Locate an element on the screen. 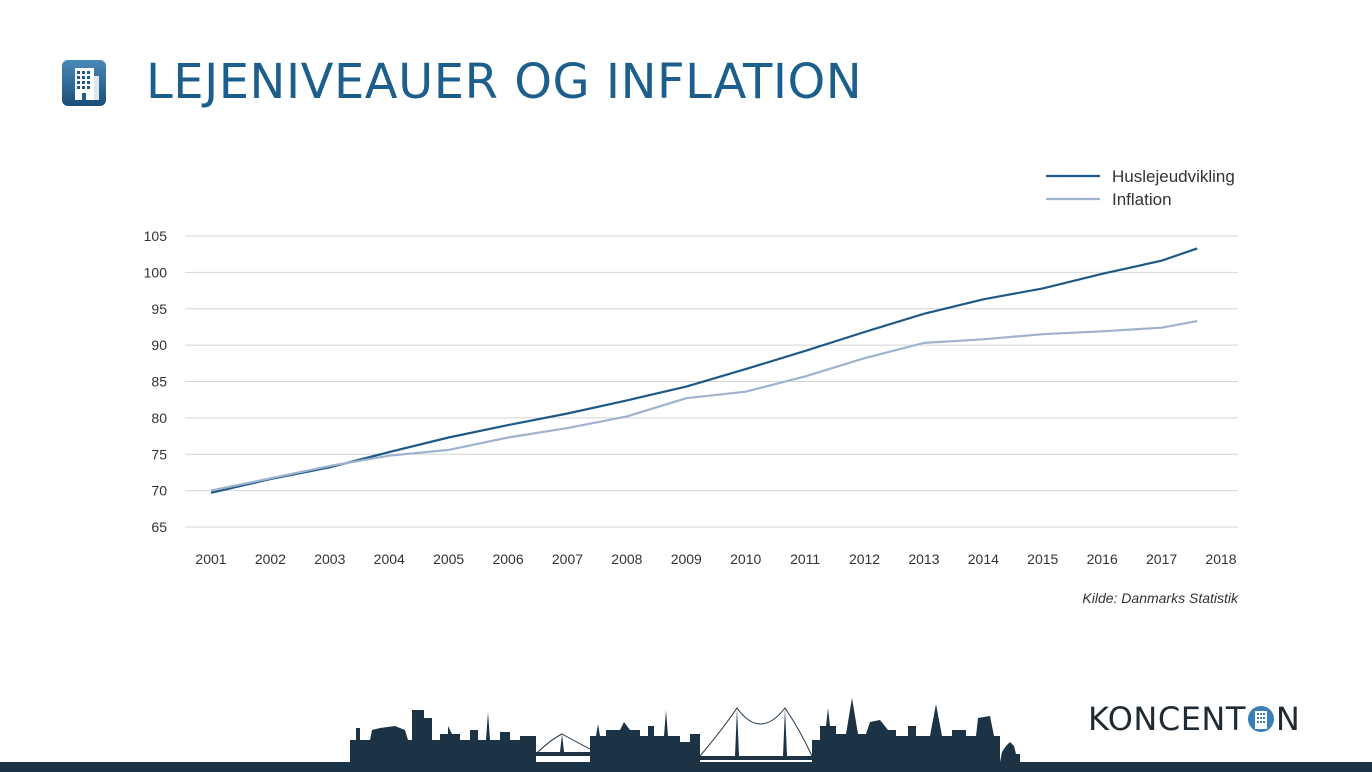  y-tick-label: 95 is located at coordinates (159, 309).